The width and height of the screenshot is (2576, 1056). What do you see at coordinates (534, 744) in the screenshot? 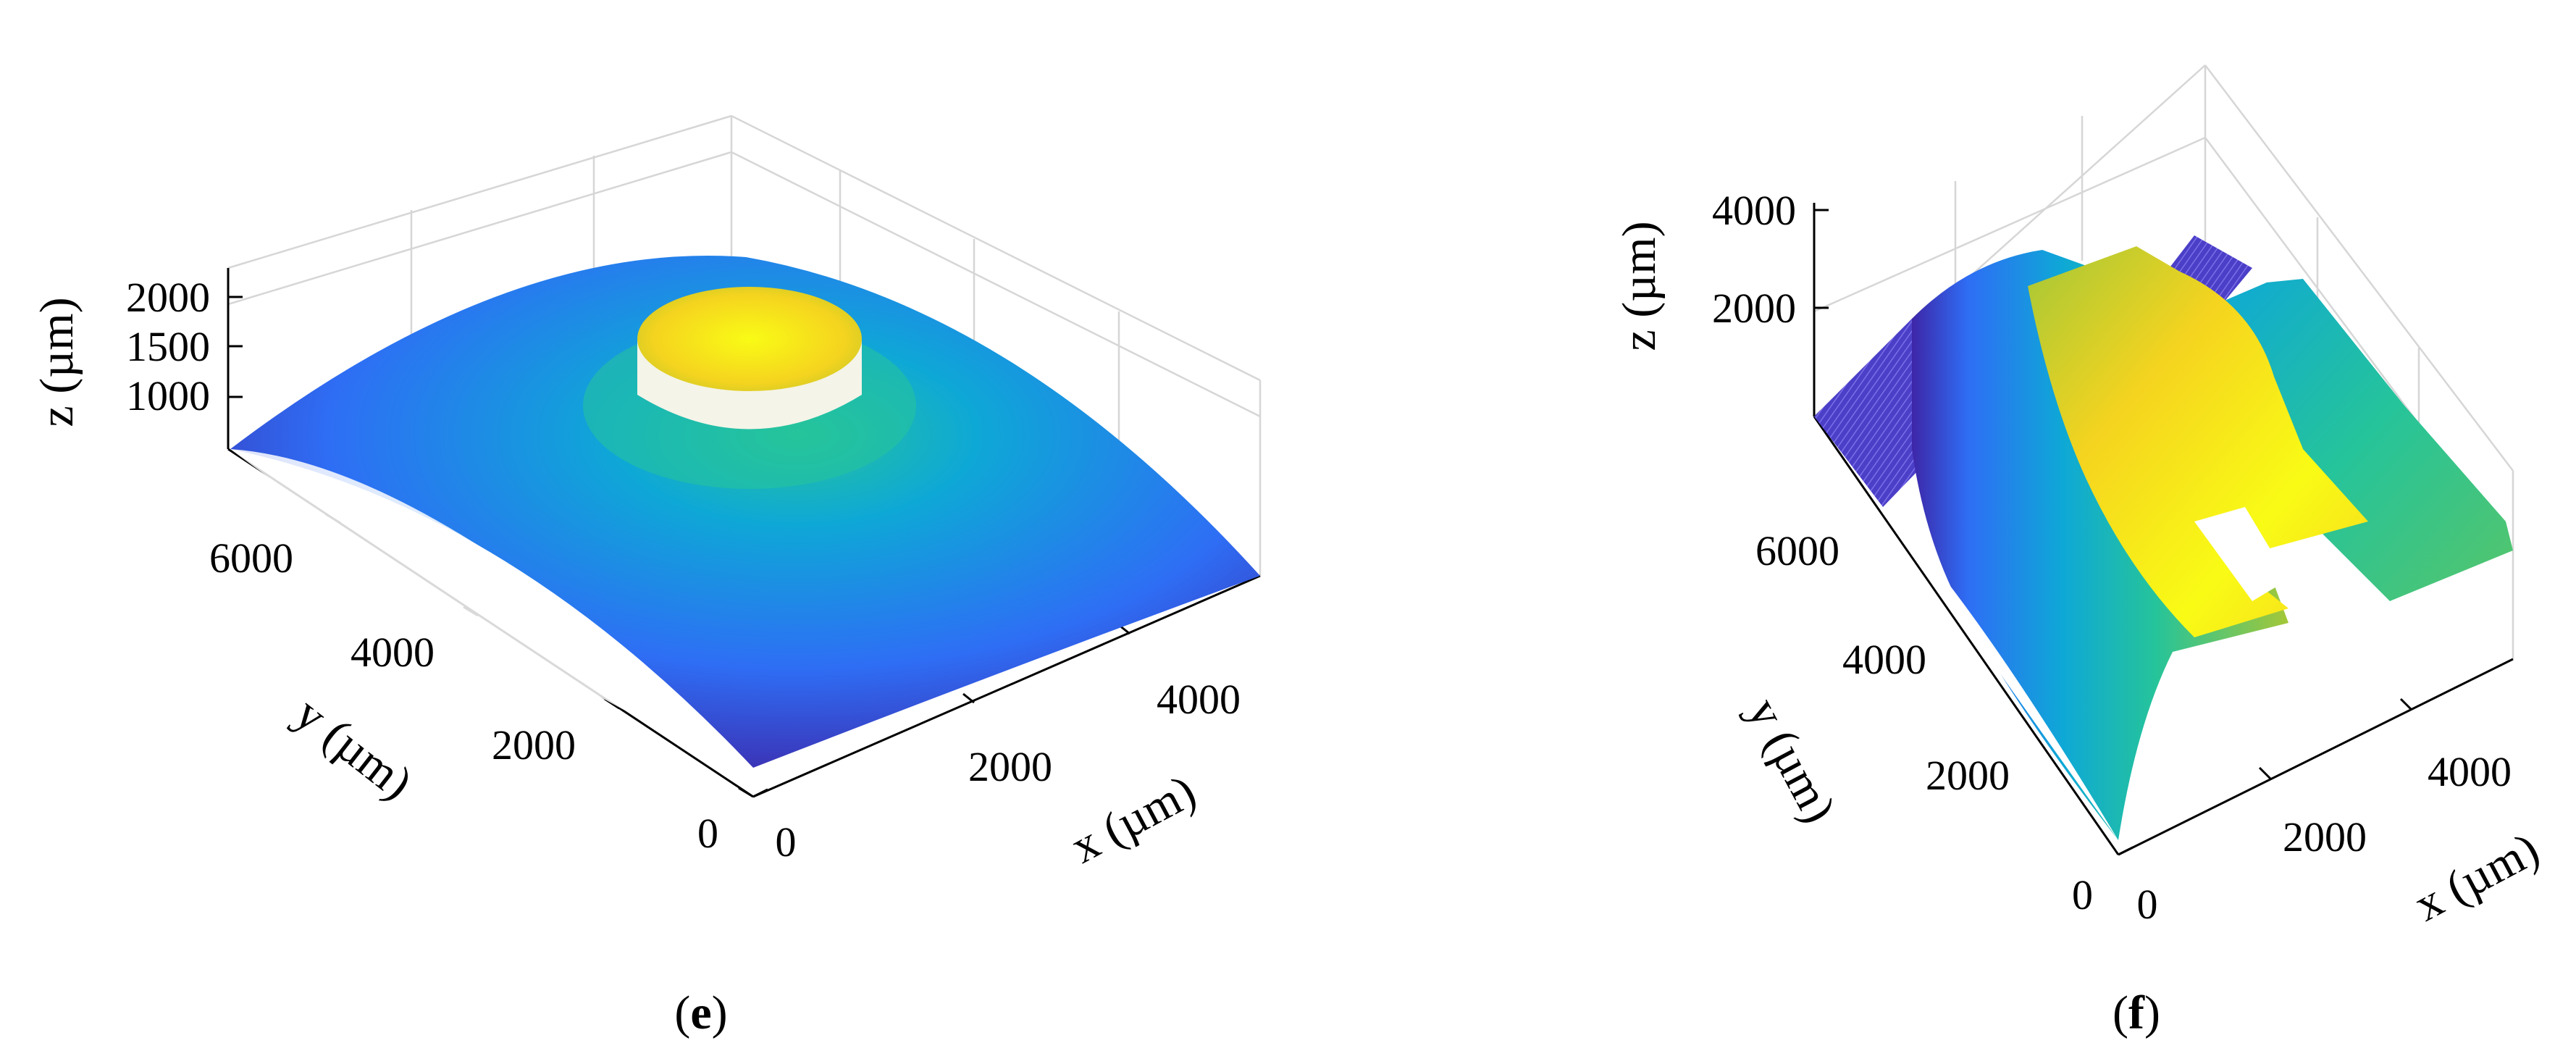
I see `panel-e-y-tick: 2000` at bounding box center [534, 744].